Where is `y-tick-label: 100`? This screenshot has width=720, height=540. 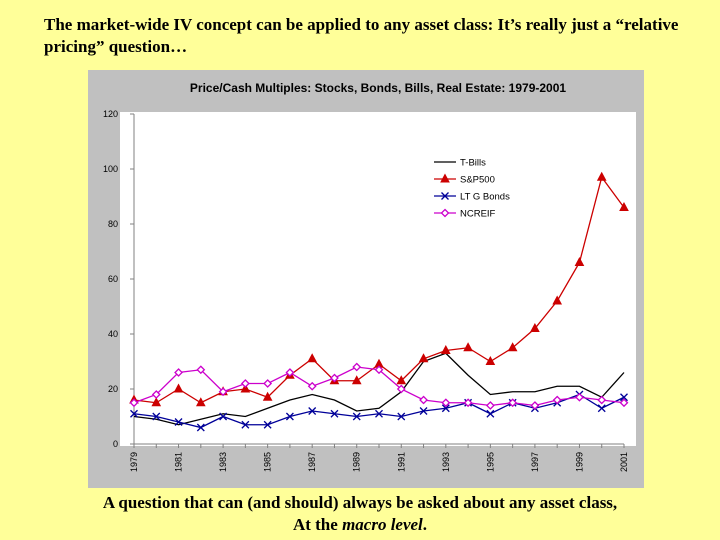 y-tick-label: 100 is located at coordinates (110, 169).